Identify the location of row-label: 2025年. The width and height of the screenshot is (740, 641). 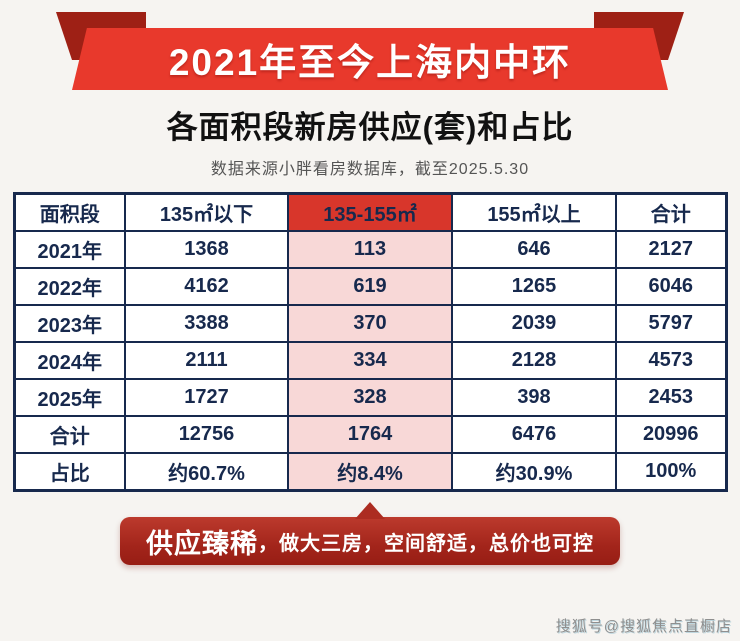
(69, 397).